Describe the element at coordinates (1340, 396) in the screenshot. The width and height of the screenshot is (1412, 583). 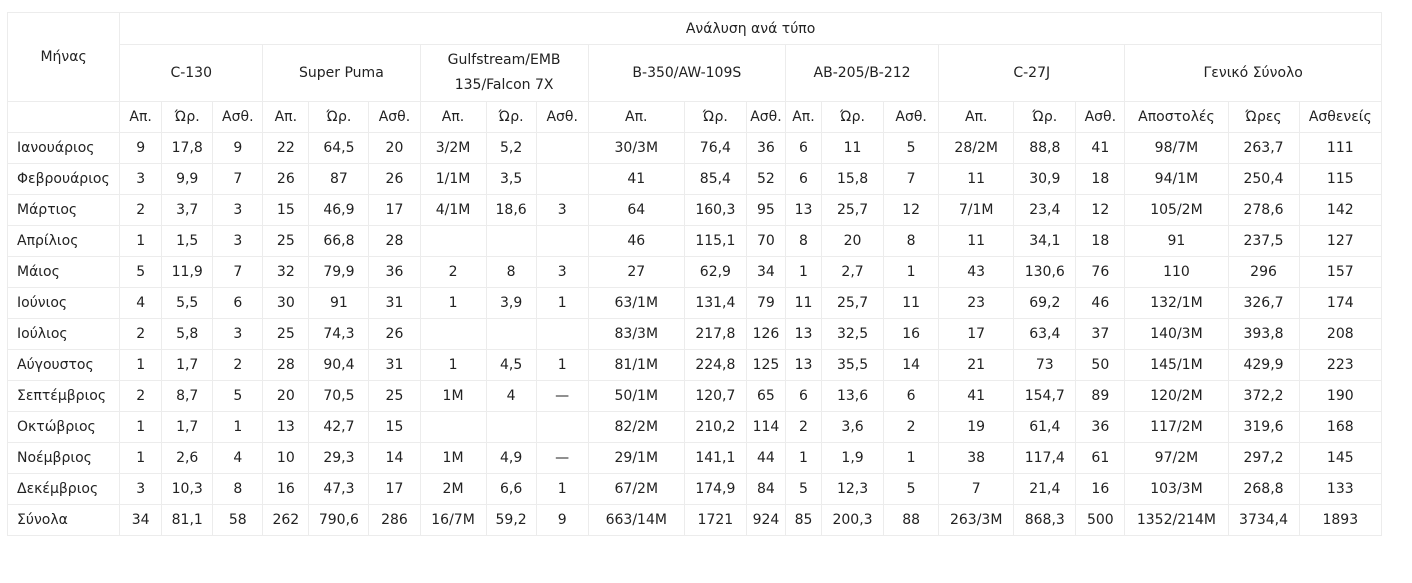
I see `table-cell: 190` at that location.